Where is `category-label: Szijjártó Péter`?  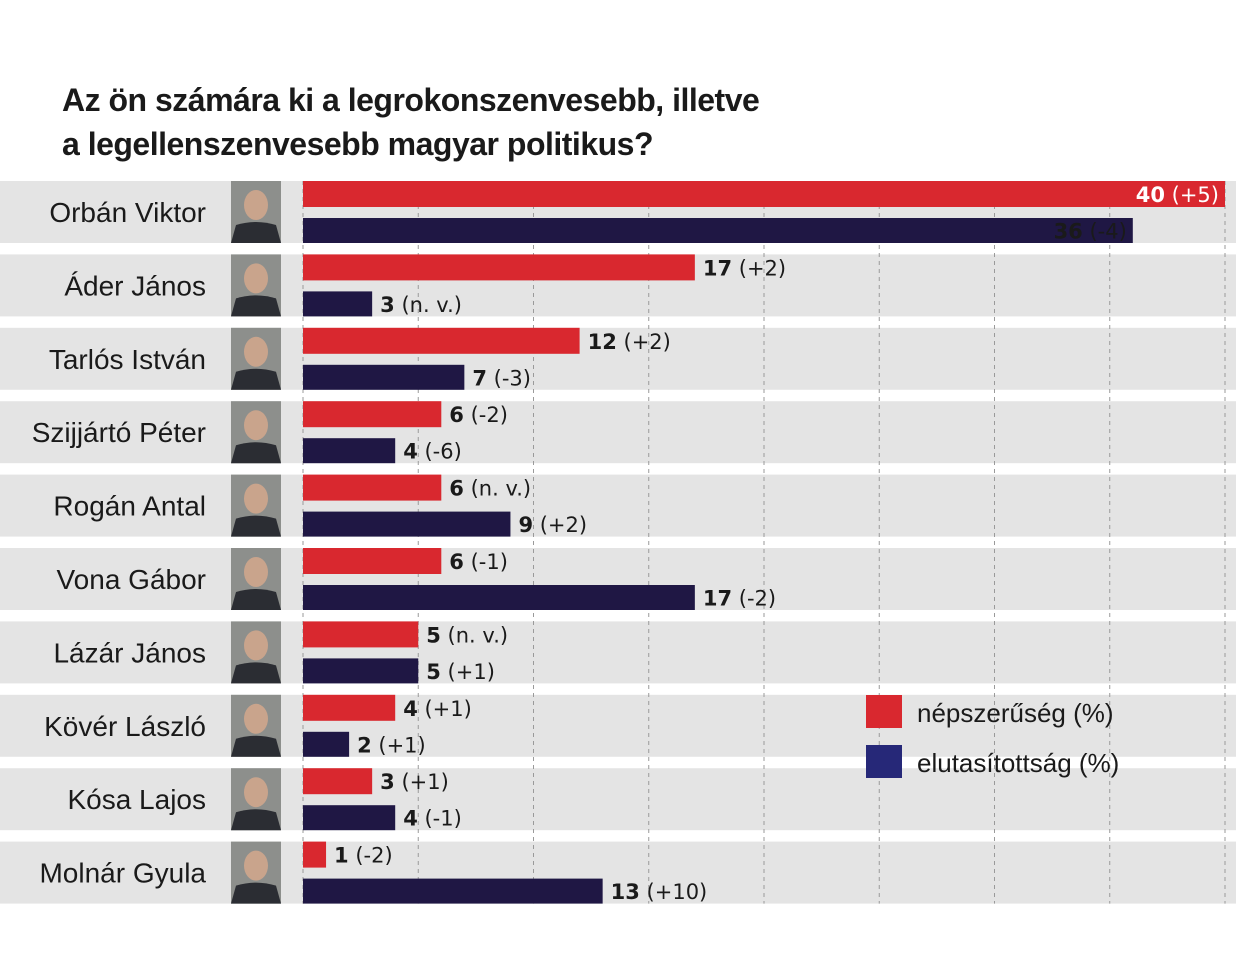
category-label: Szijjártó Péter is located at coordinates (119, 432).